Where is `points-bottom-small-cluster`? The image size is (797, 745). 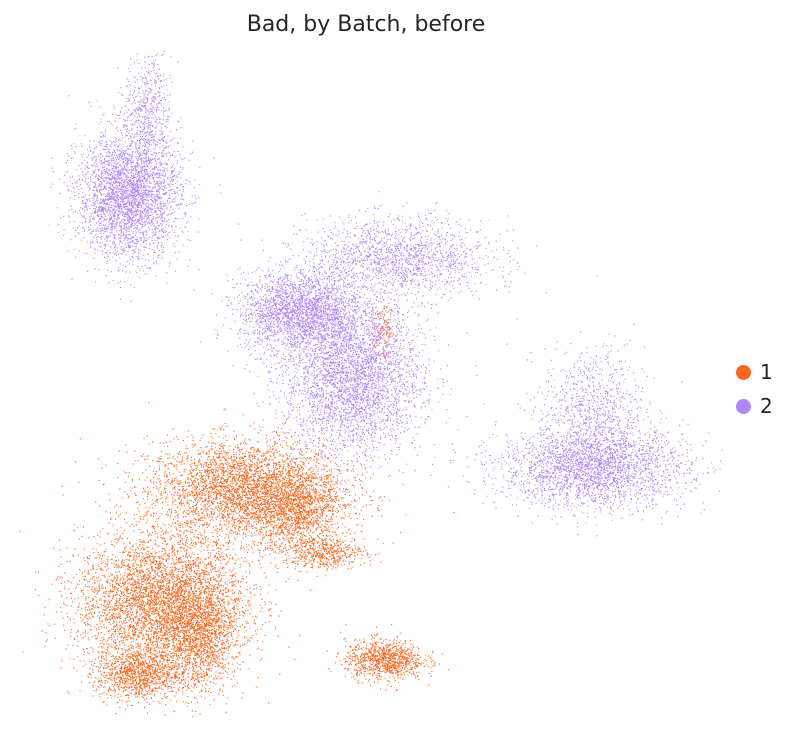
points-bottom-small-cluster is located at coordinates (388, 658).